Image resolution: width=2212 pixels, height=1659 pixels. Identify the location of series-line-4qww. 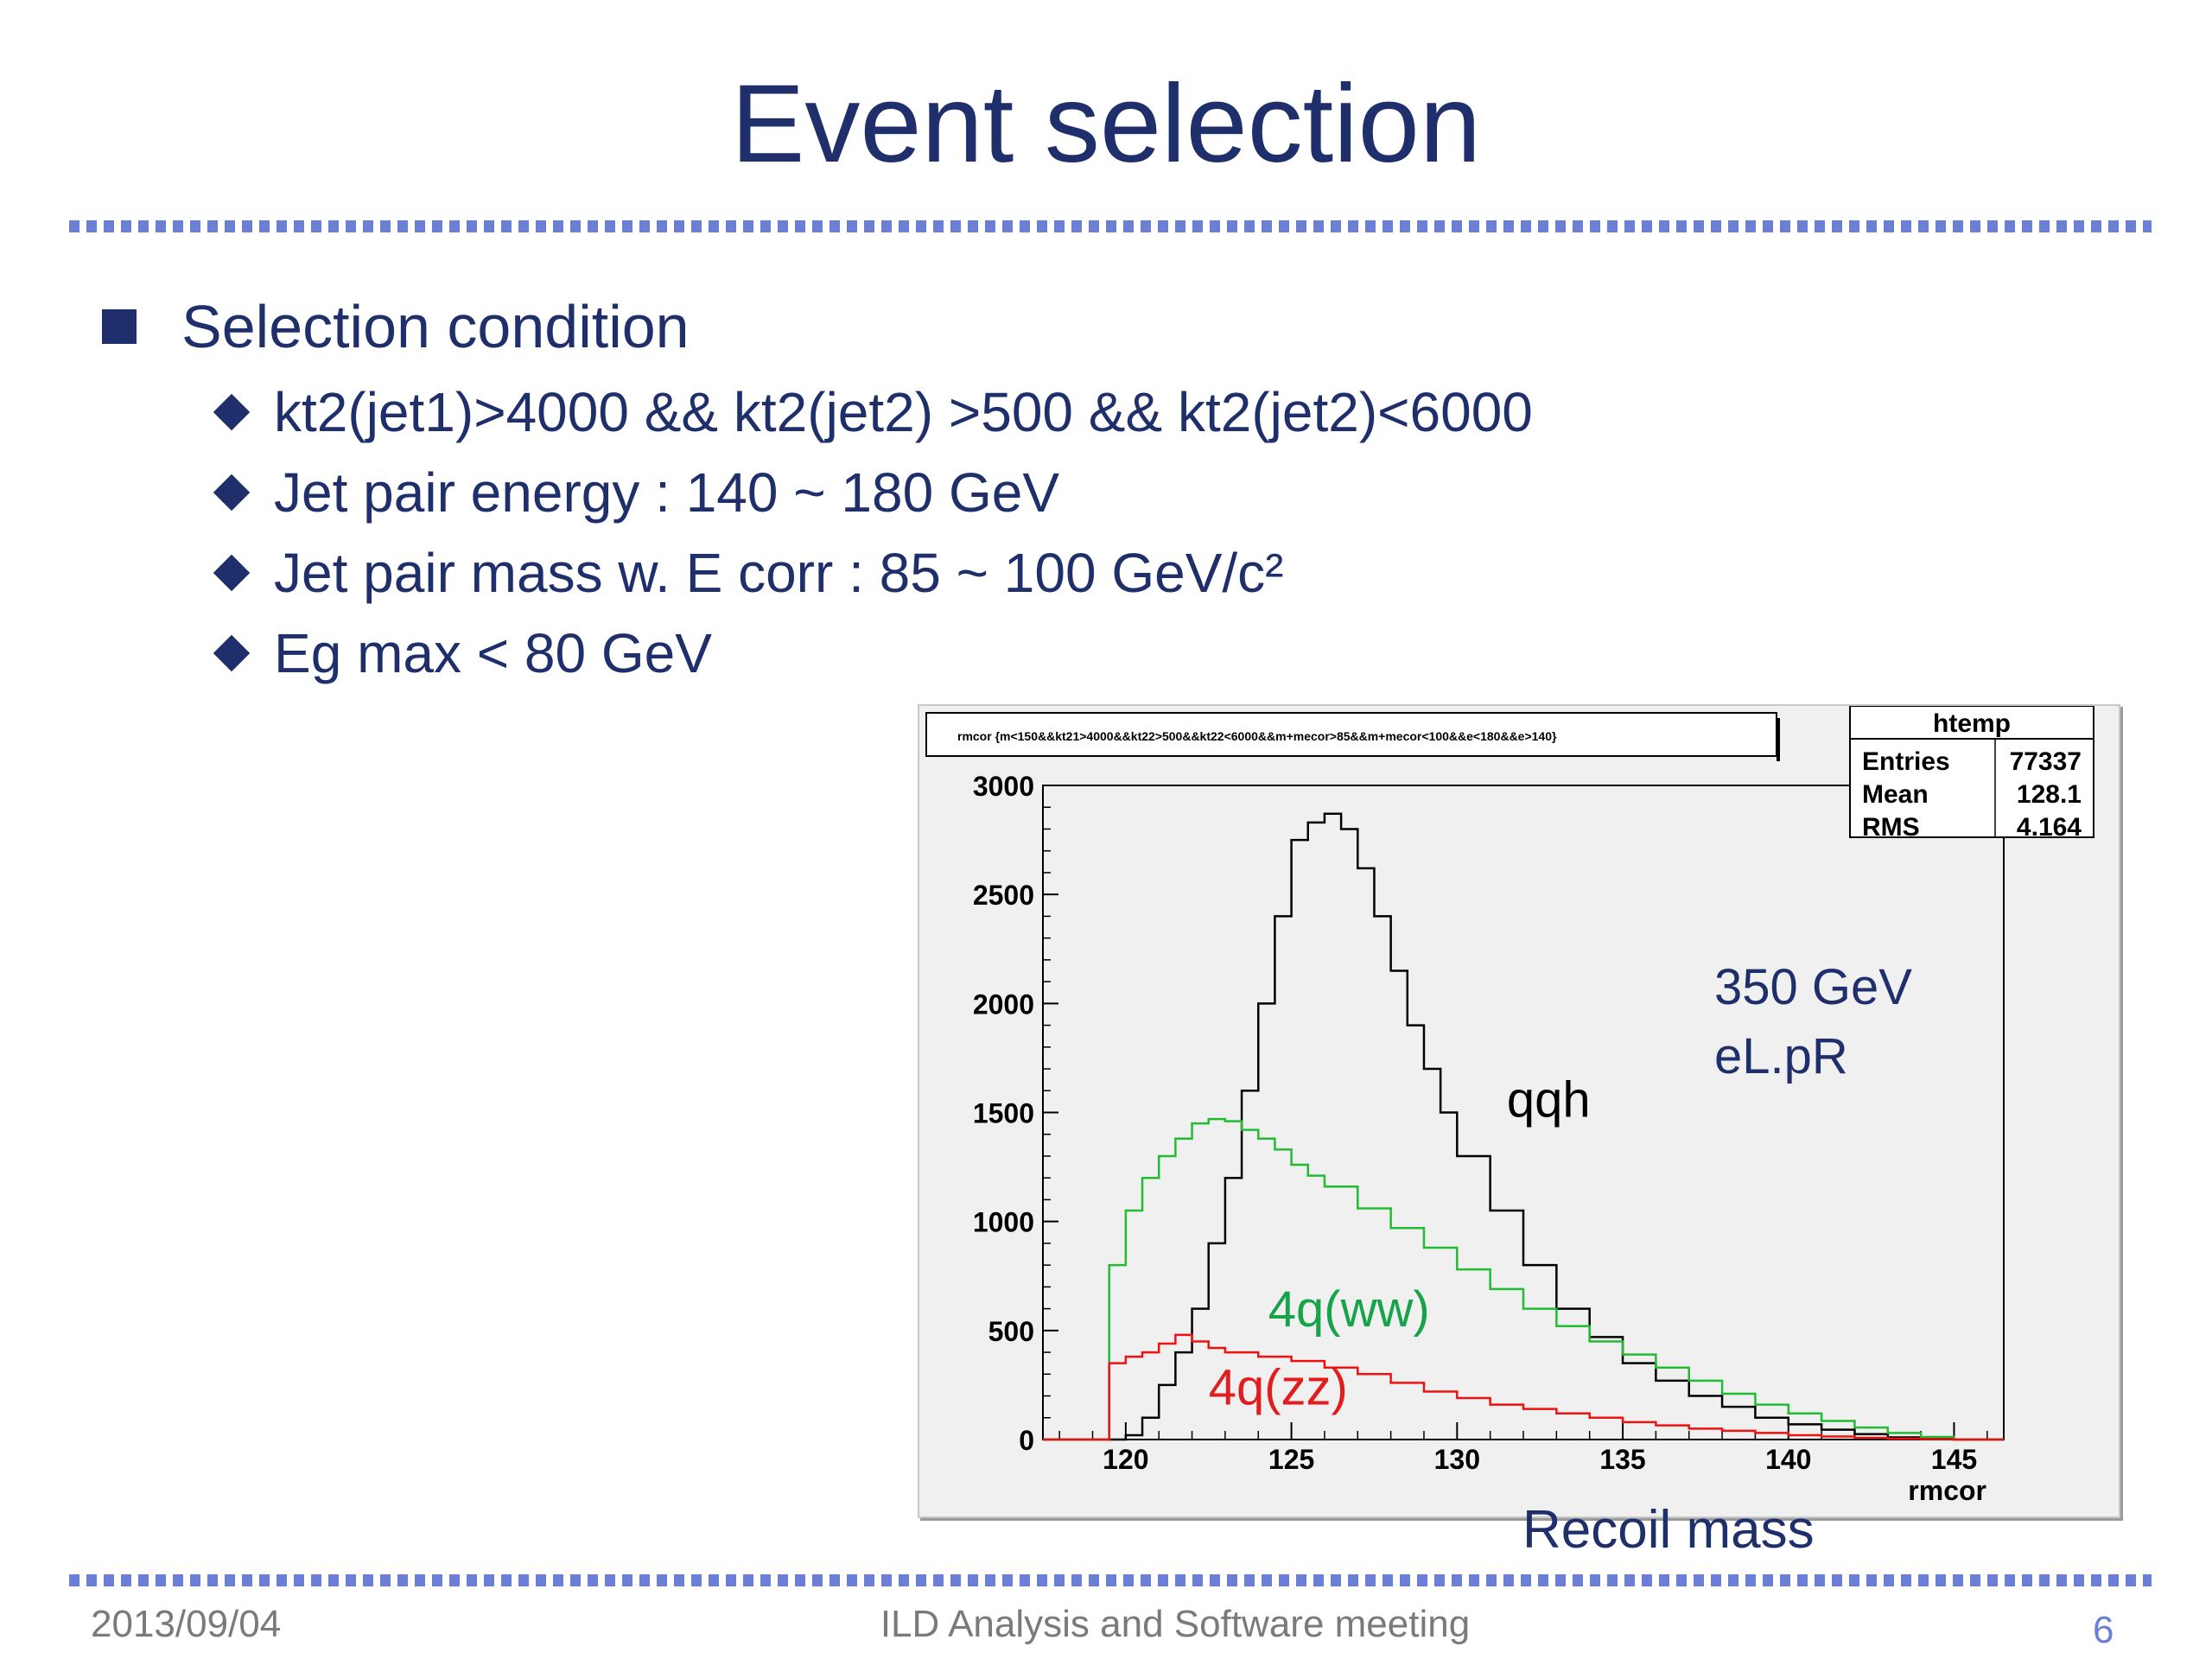
(1523, 1279).